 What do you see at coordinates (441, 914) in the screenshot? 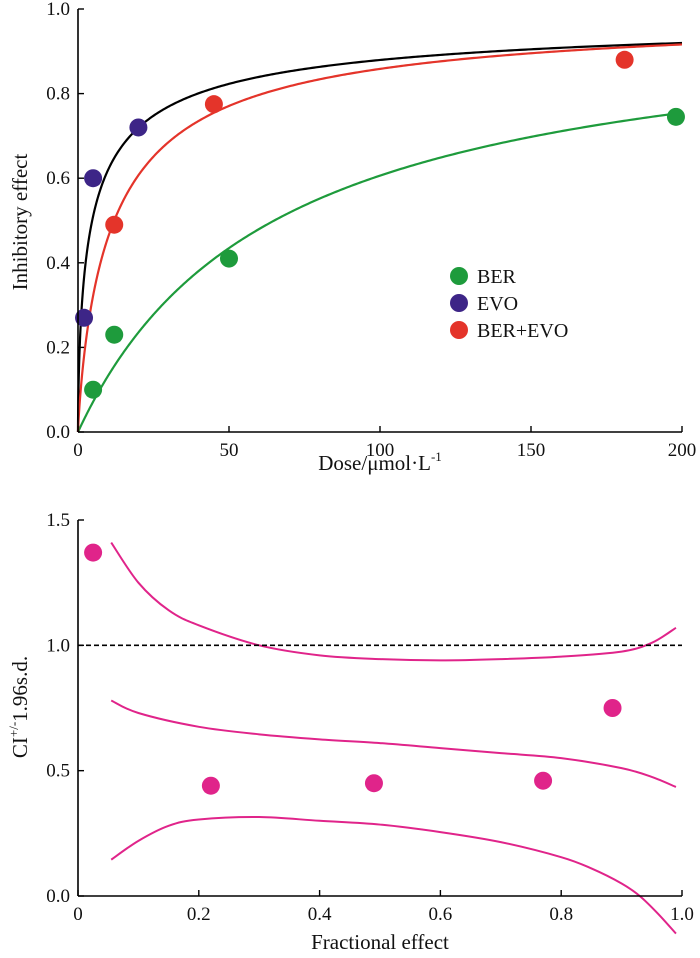
I see `x-tick-label: 0.6` at bounding box center [441, 914].